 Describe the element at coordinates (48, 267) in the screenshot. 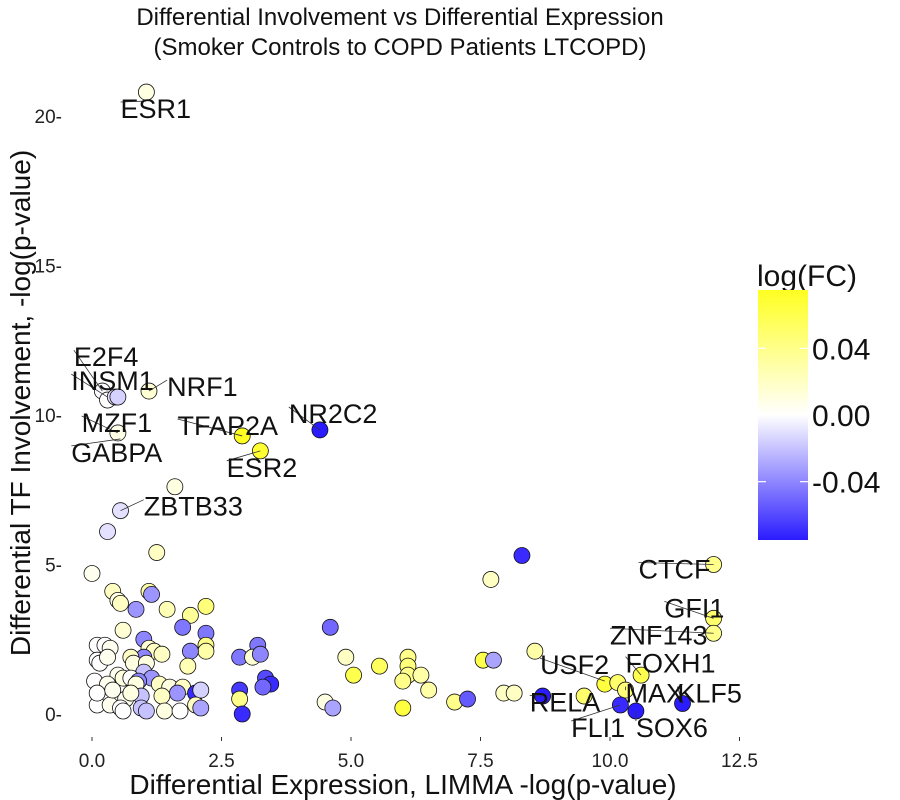

I see `y-tick-label: 15-` at that location.